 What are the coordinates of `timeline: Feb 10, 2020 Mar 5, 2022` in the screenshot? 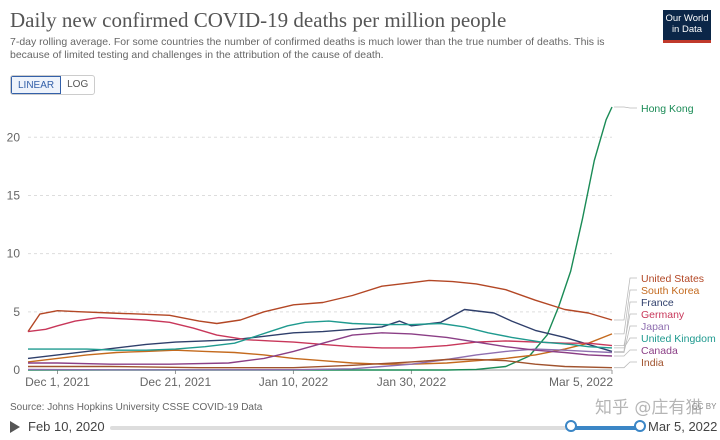 It's located at (360, 428).